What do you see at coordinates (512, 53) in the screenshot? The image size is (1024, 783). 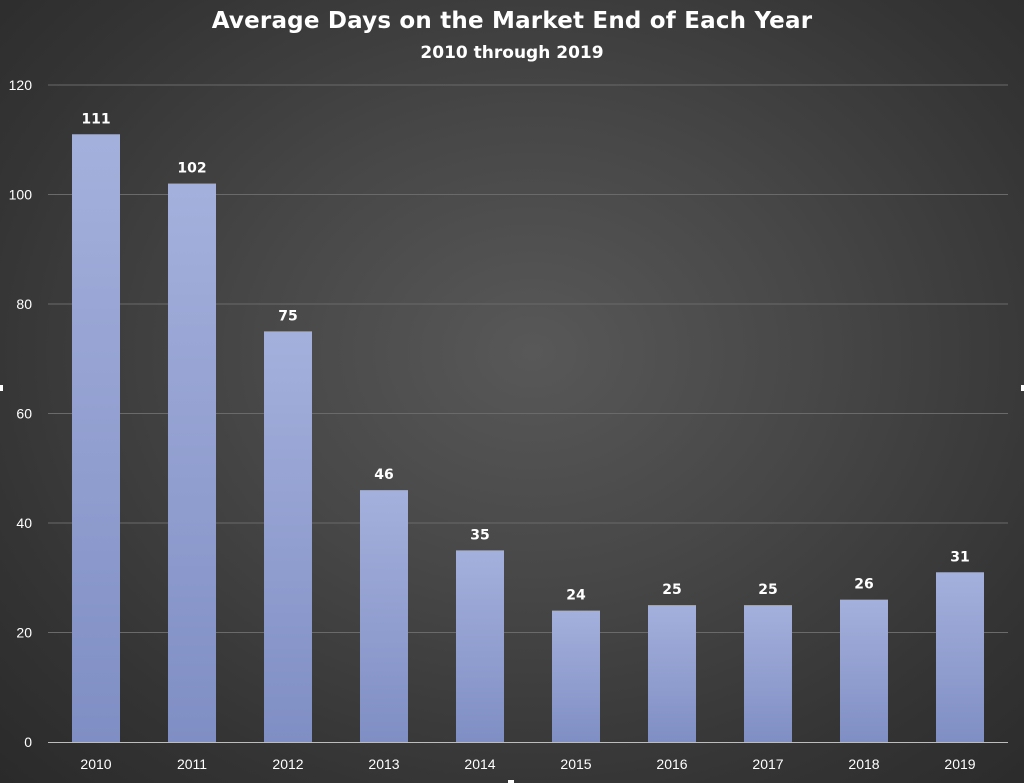 I see `chart-subtitle: 2010 through 2019` at bounding box center [512, 53].